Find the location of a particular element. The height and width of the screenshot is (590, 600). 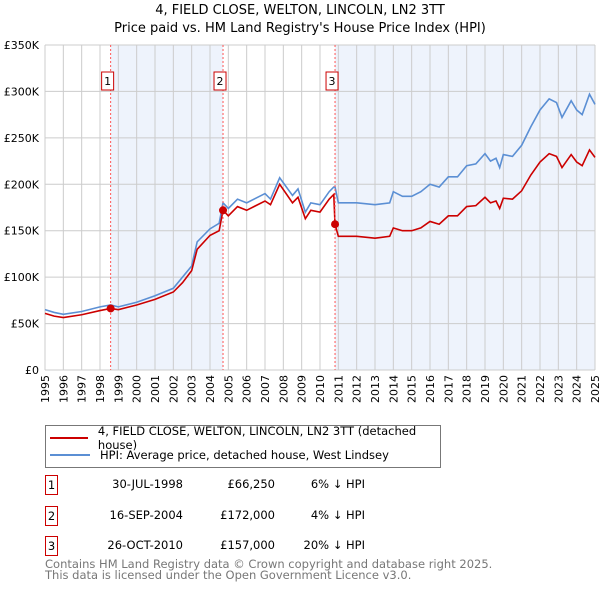

sale-marker-box: 3 is located at coordinates (51, 546).